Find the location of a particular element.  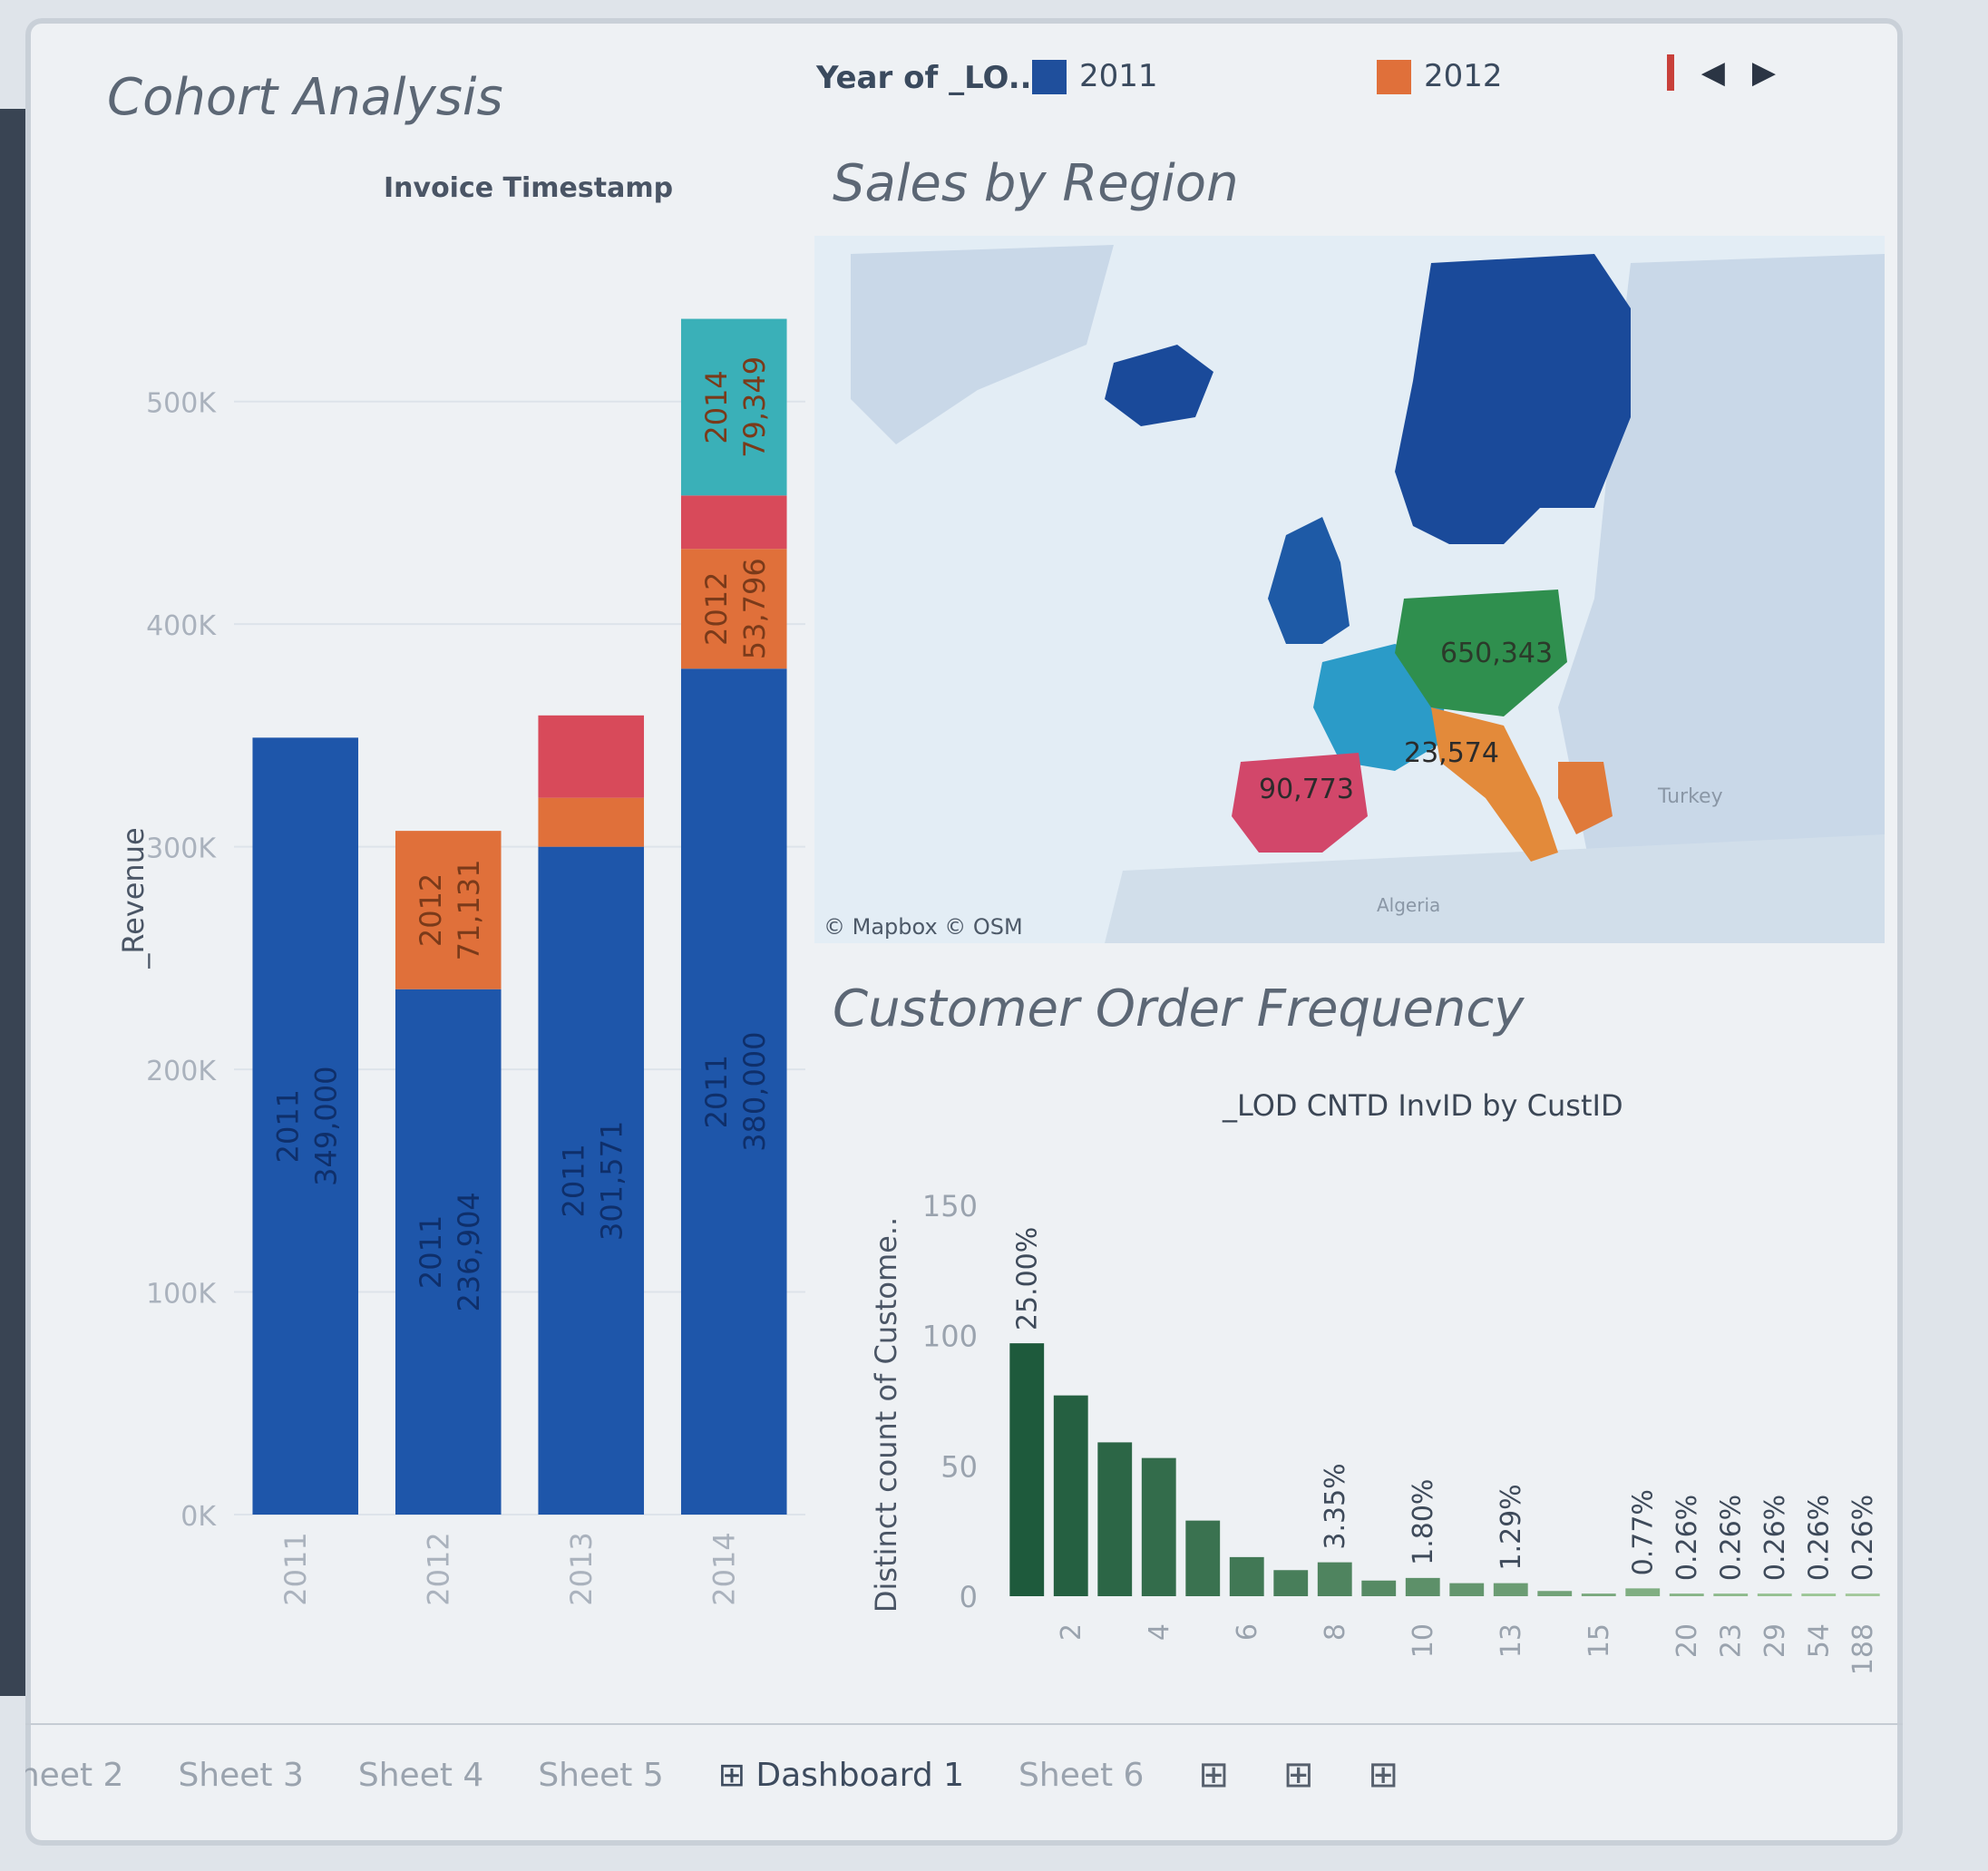

frequency-x-tick: 29 is located at coordinates (1775, 1640).